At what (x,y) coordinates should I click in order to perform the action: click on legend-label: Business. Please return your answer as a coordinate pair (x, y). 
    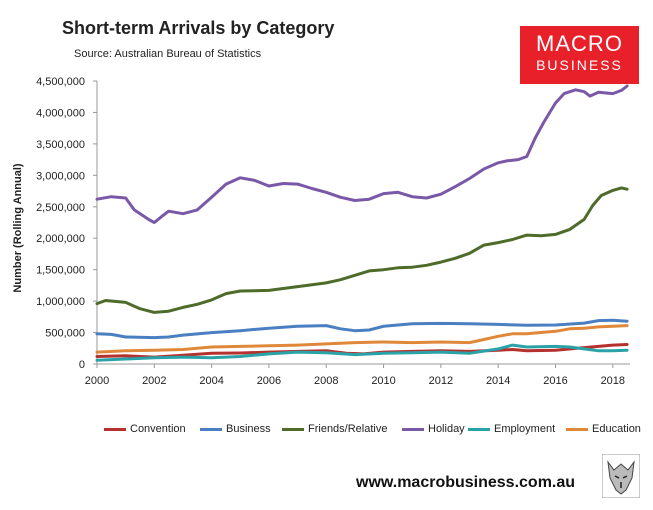
    Looking at the image, I should click on (248, 429).